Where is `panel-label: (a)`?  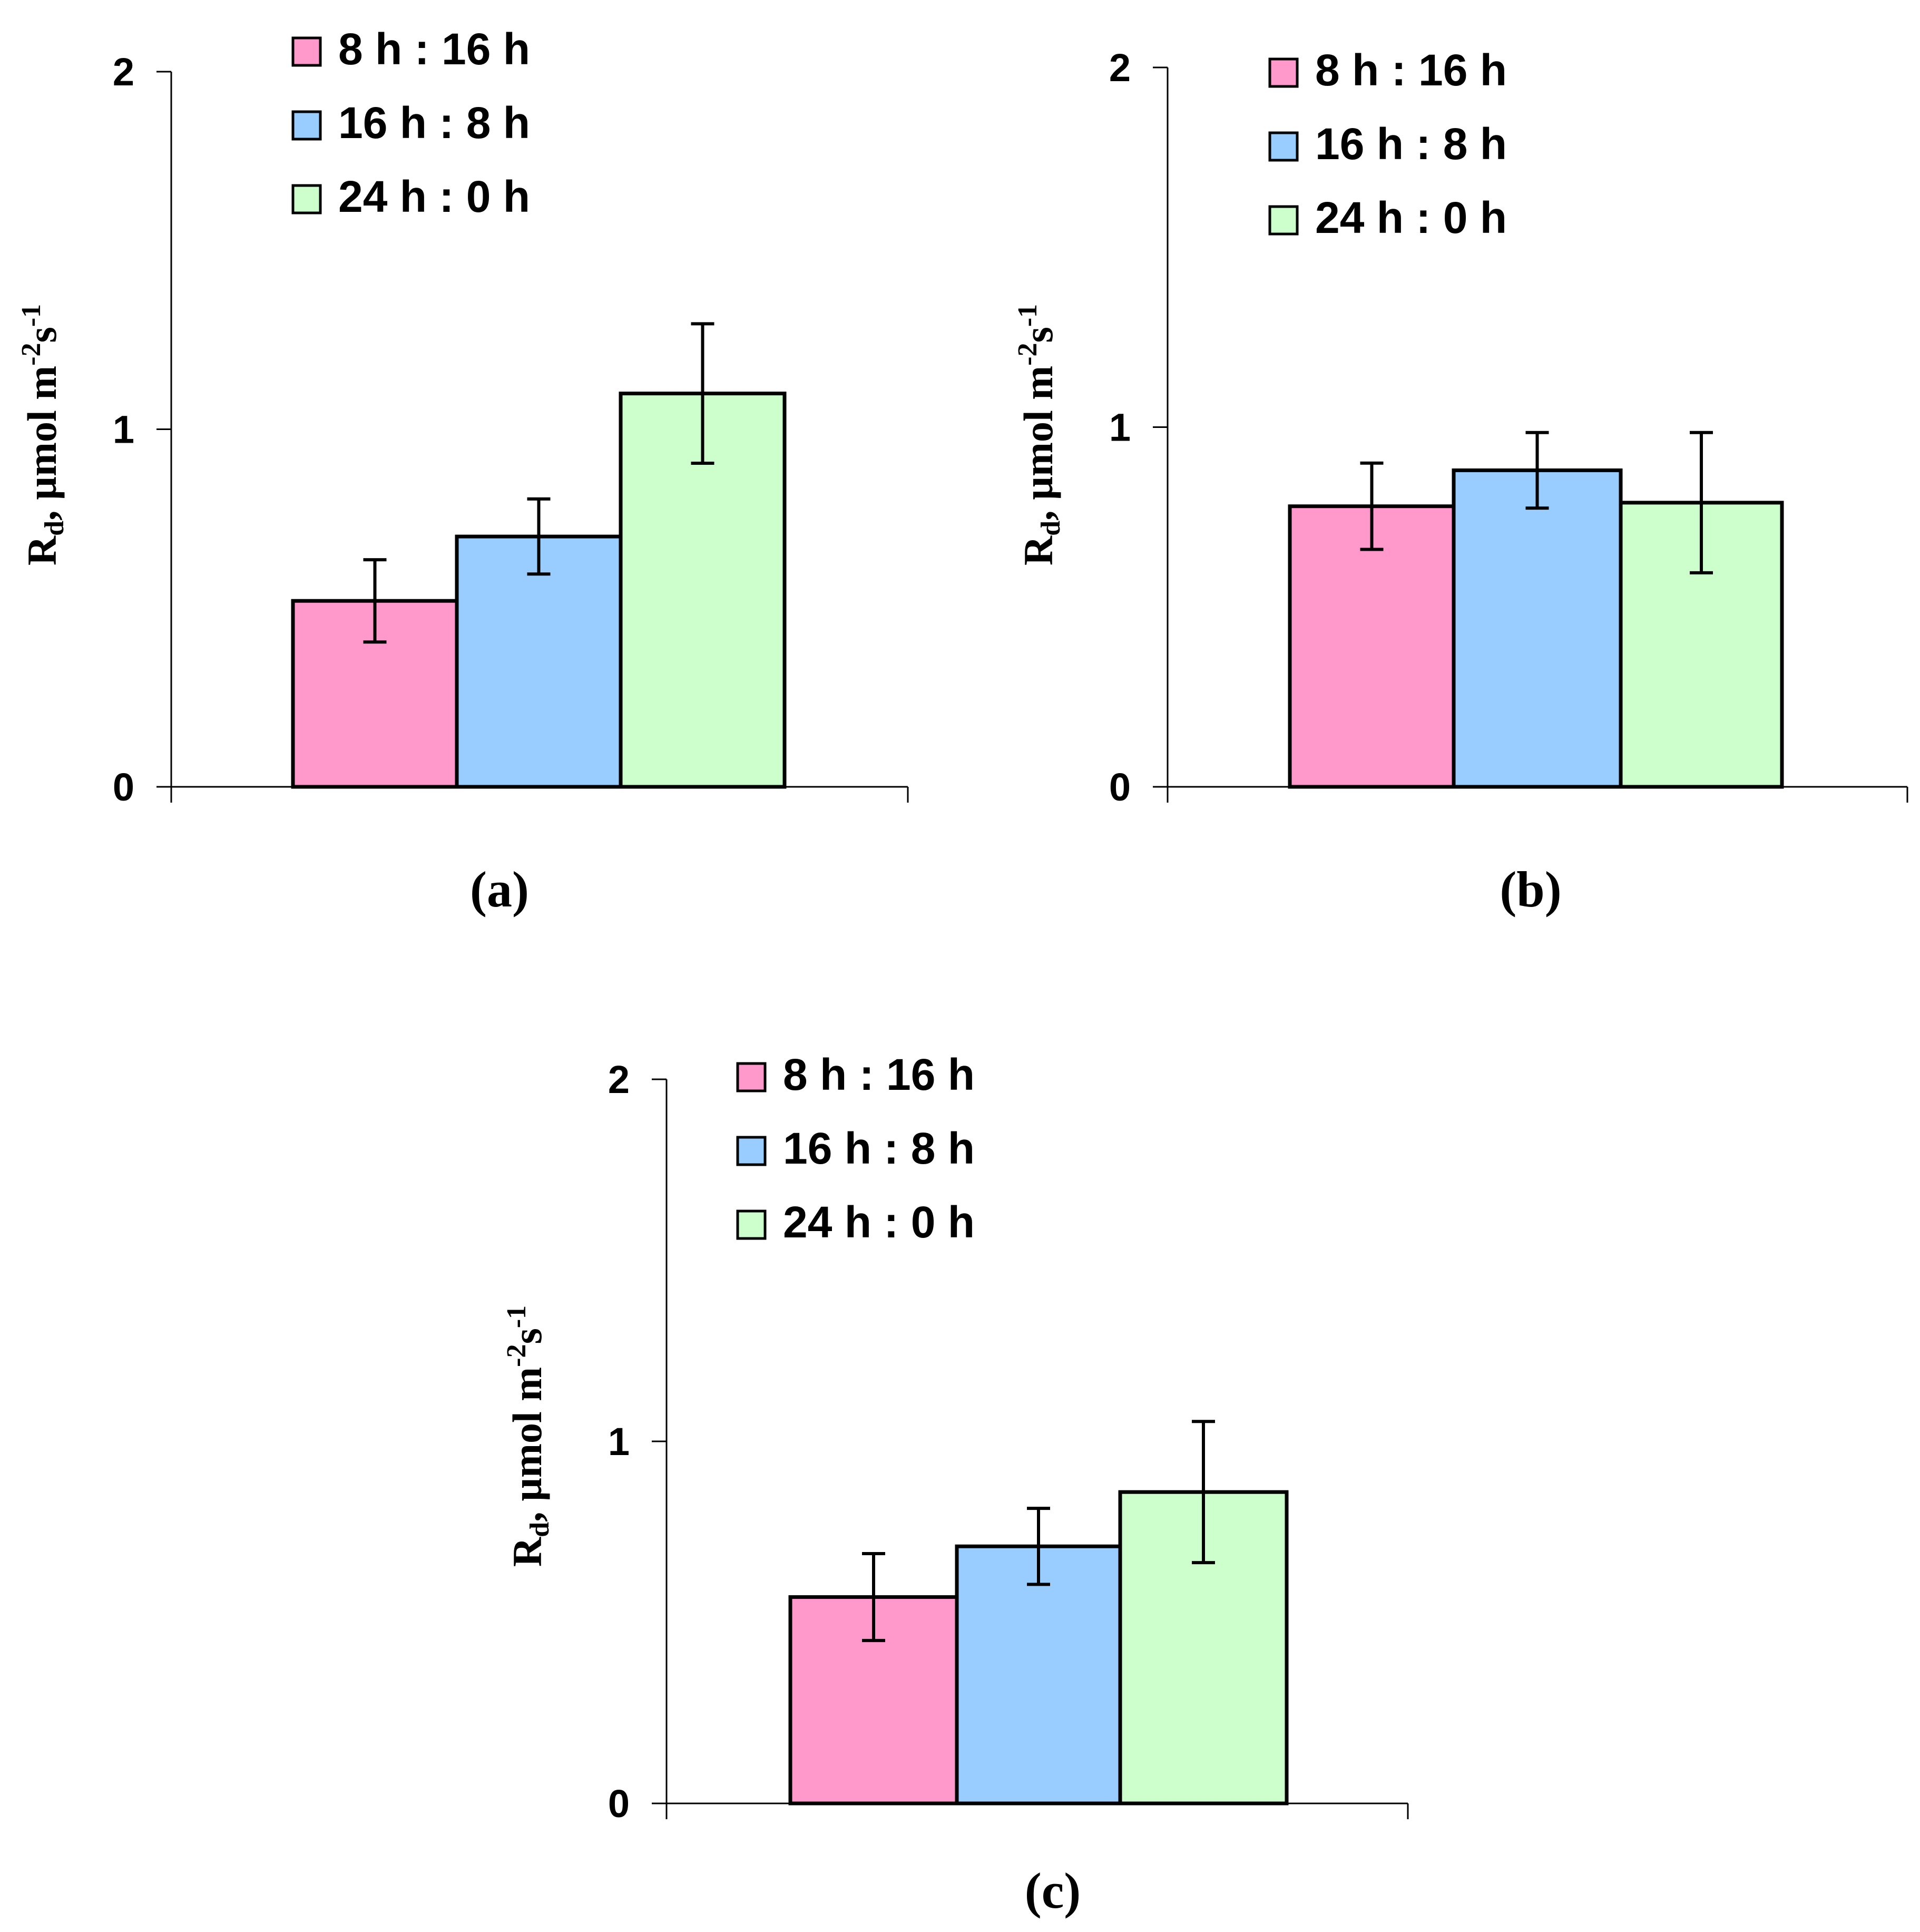
panel-label: (a) is located at coordinates (499, 889).